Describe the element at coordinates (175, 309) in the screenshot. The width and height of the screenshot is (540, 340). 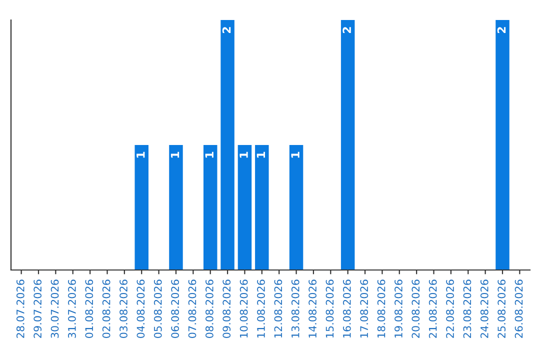
I see `x-tick-label: 06.08.2026` at that location.